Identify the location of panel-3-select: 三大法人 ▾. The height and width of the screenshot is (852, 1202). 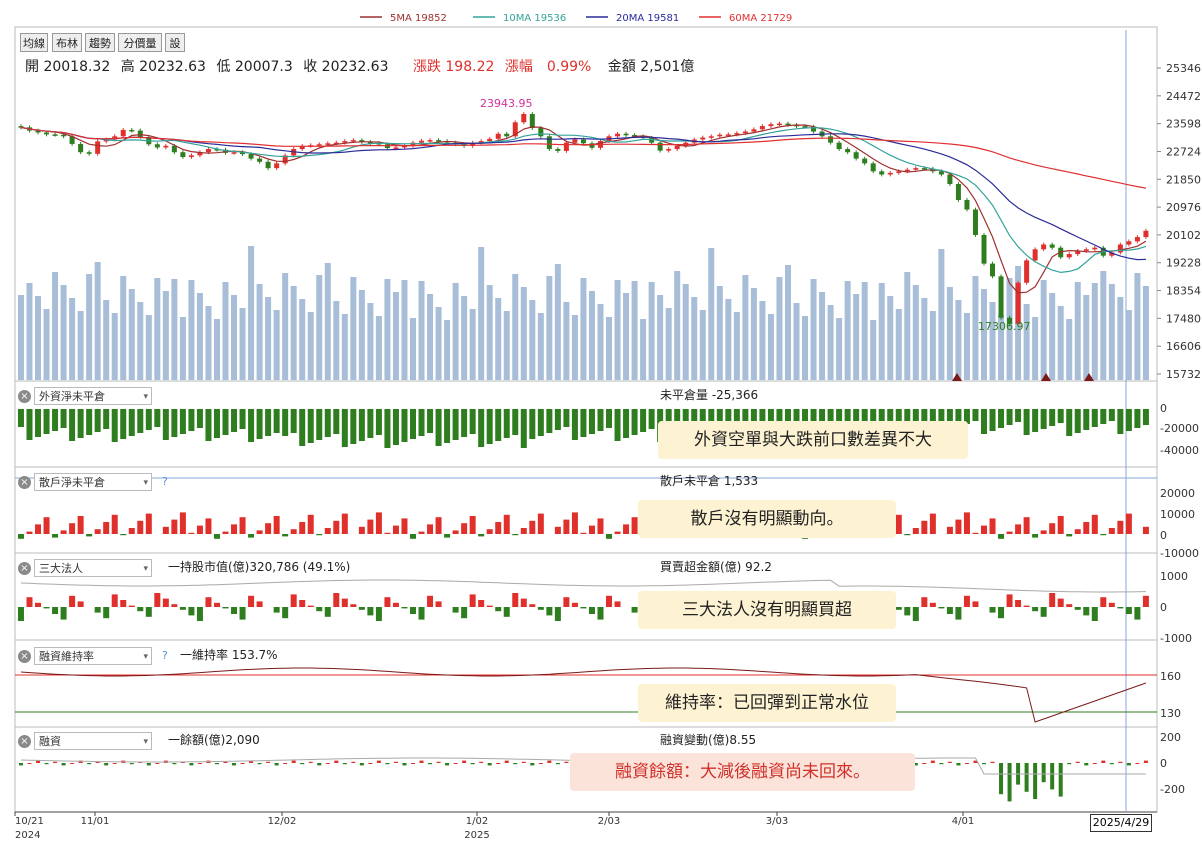
(93, 568).